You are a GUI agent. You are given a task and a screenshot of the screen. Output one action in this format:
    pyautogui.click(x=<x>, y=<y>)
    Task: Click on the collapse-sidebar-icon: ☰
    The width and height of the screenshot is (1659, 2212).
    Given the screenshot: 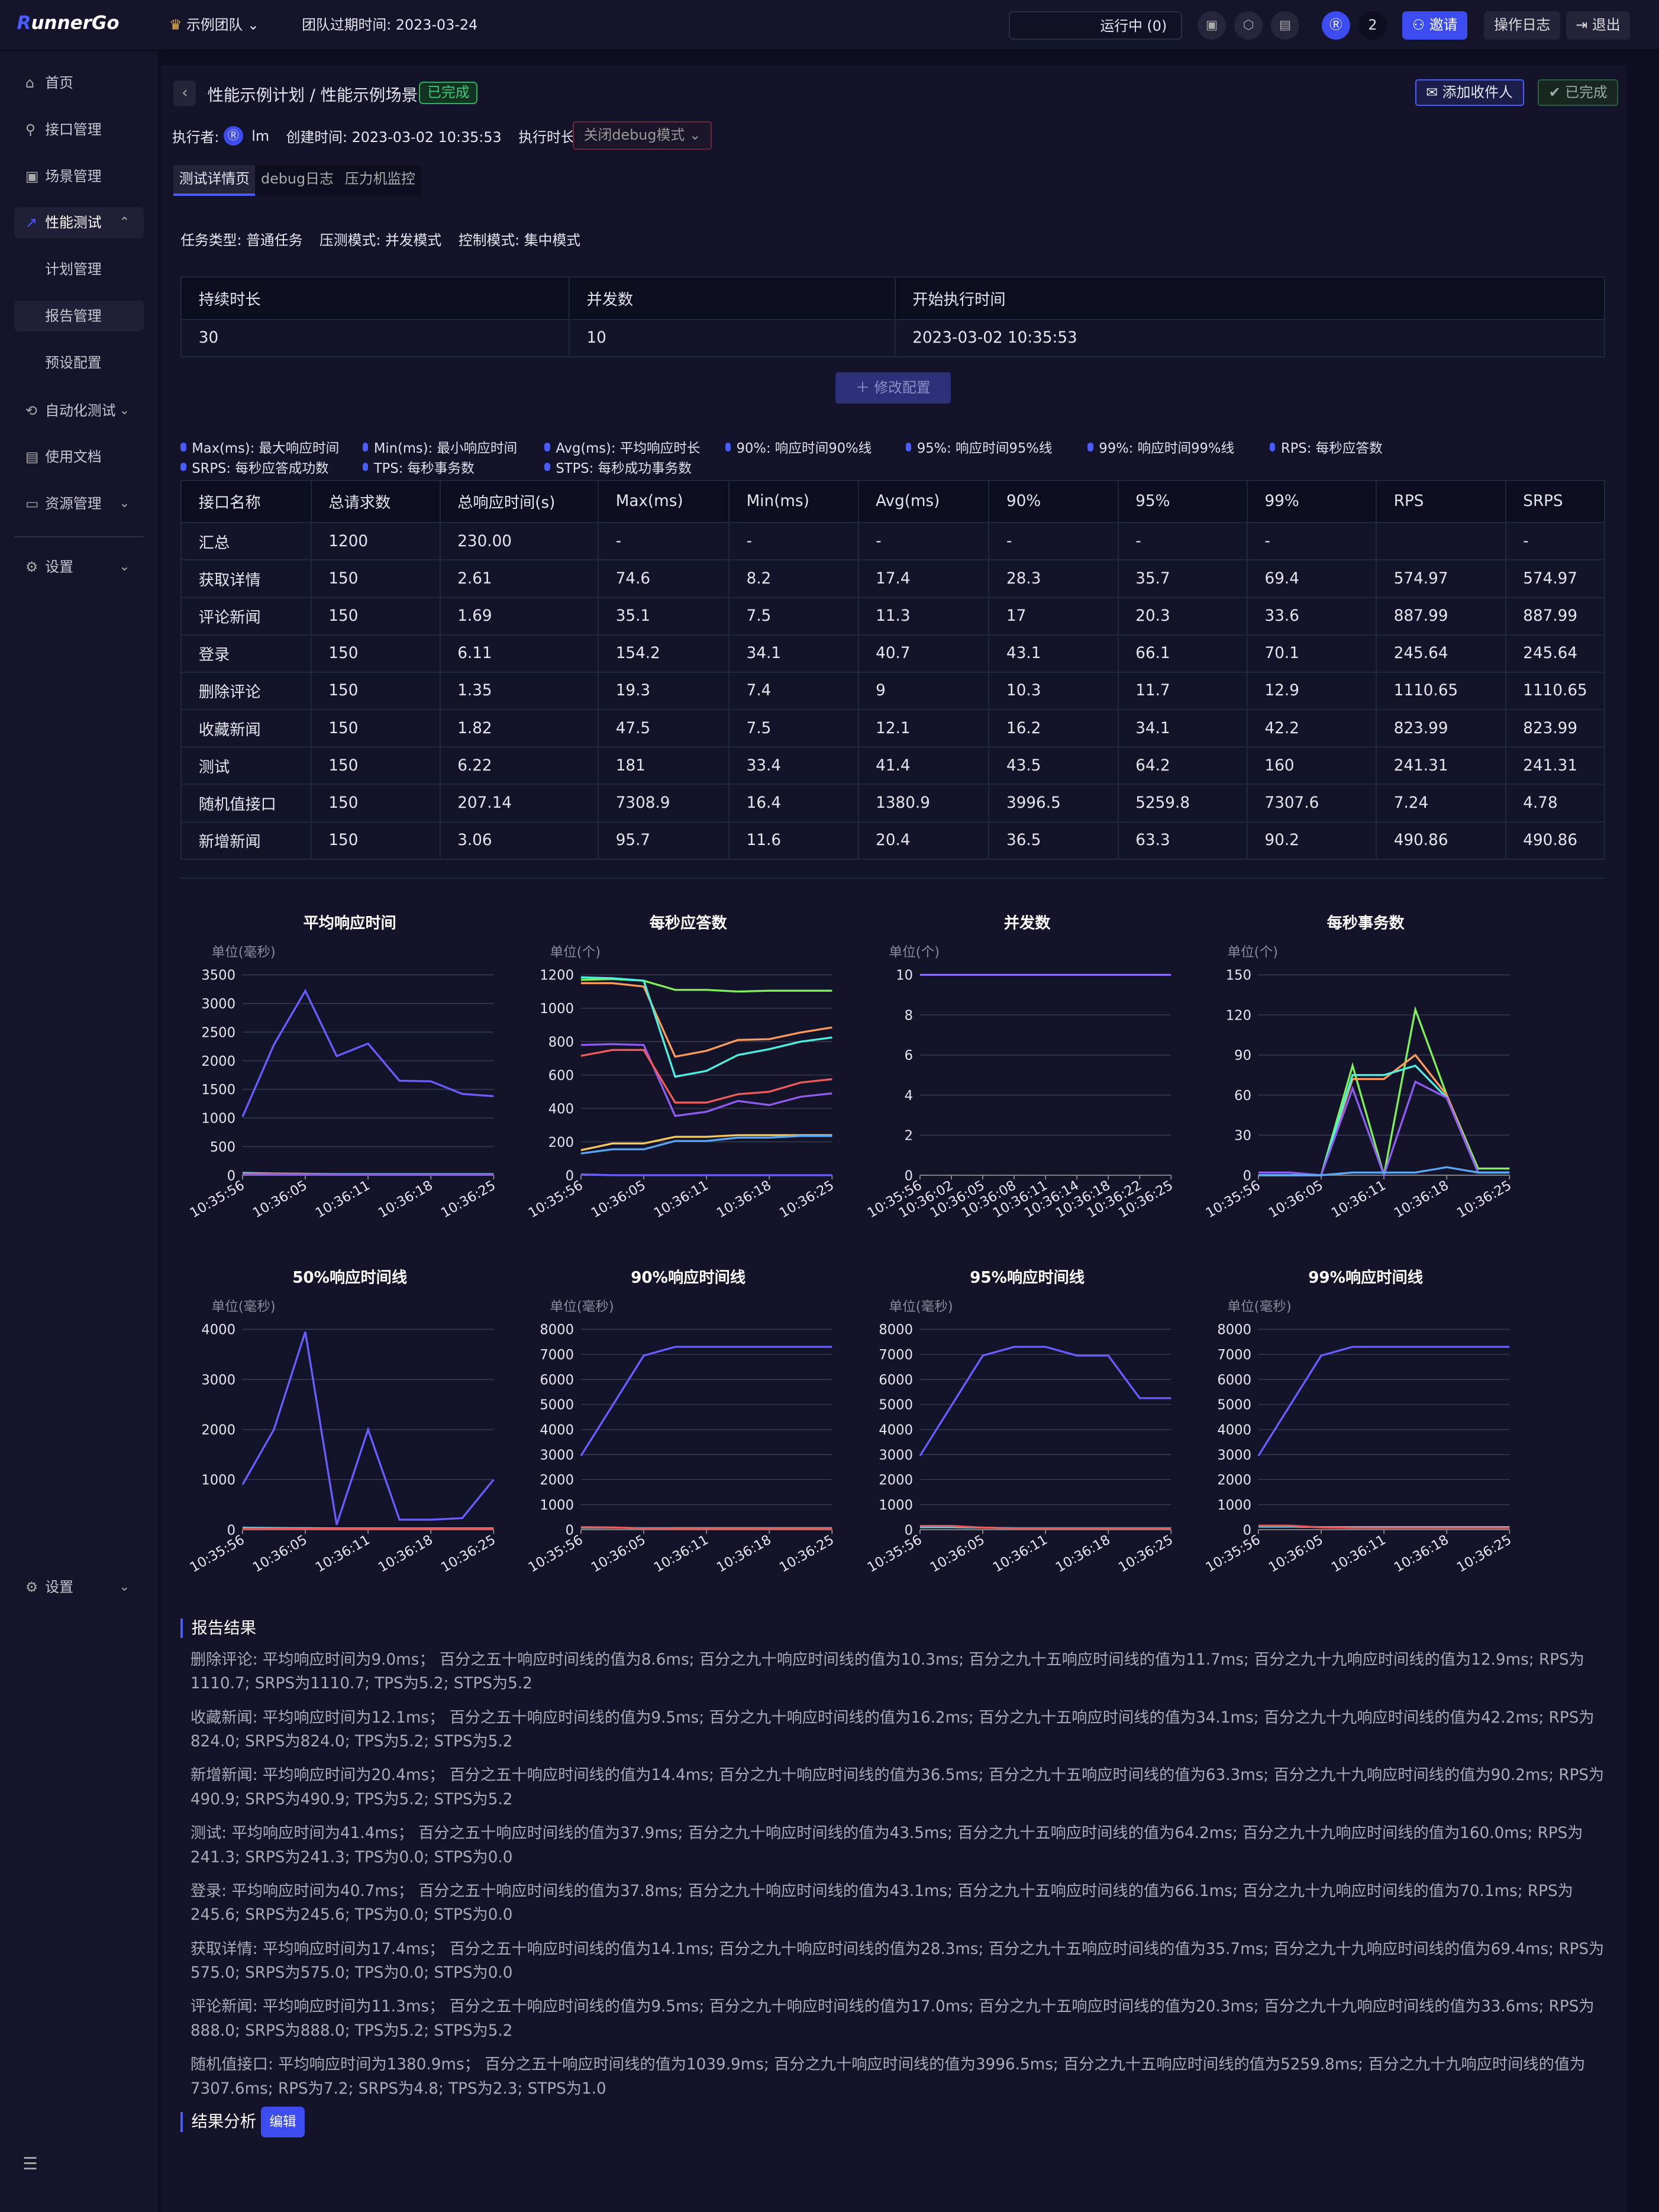 What is the action you would take?
    pyautogui.click(x=30, y=2163)
    